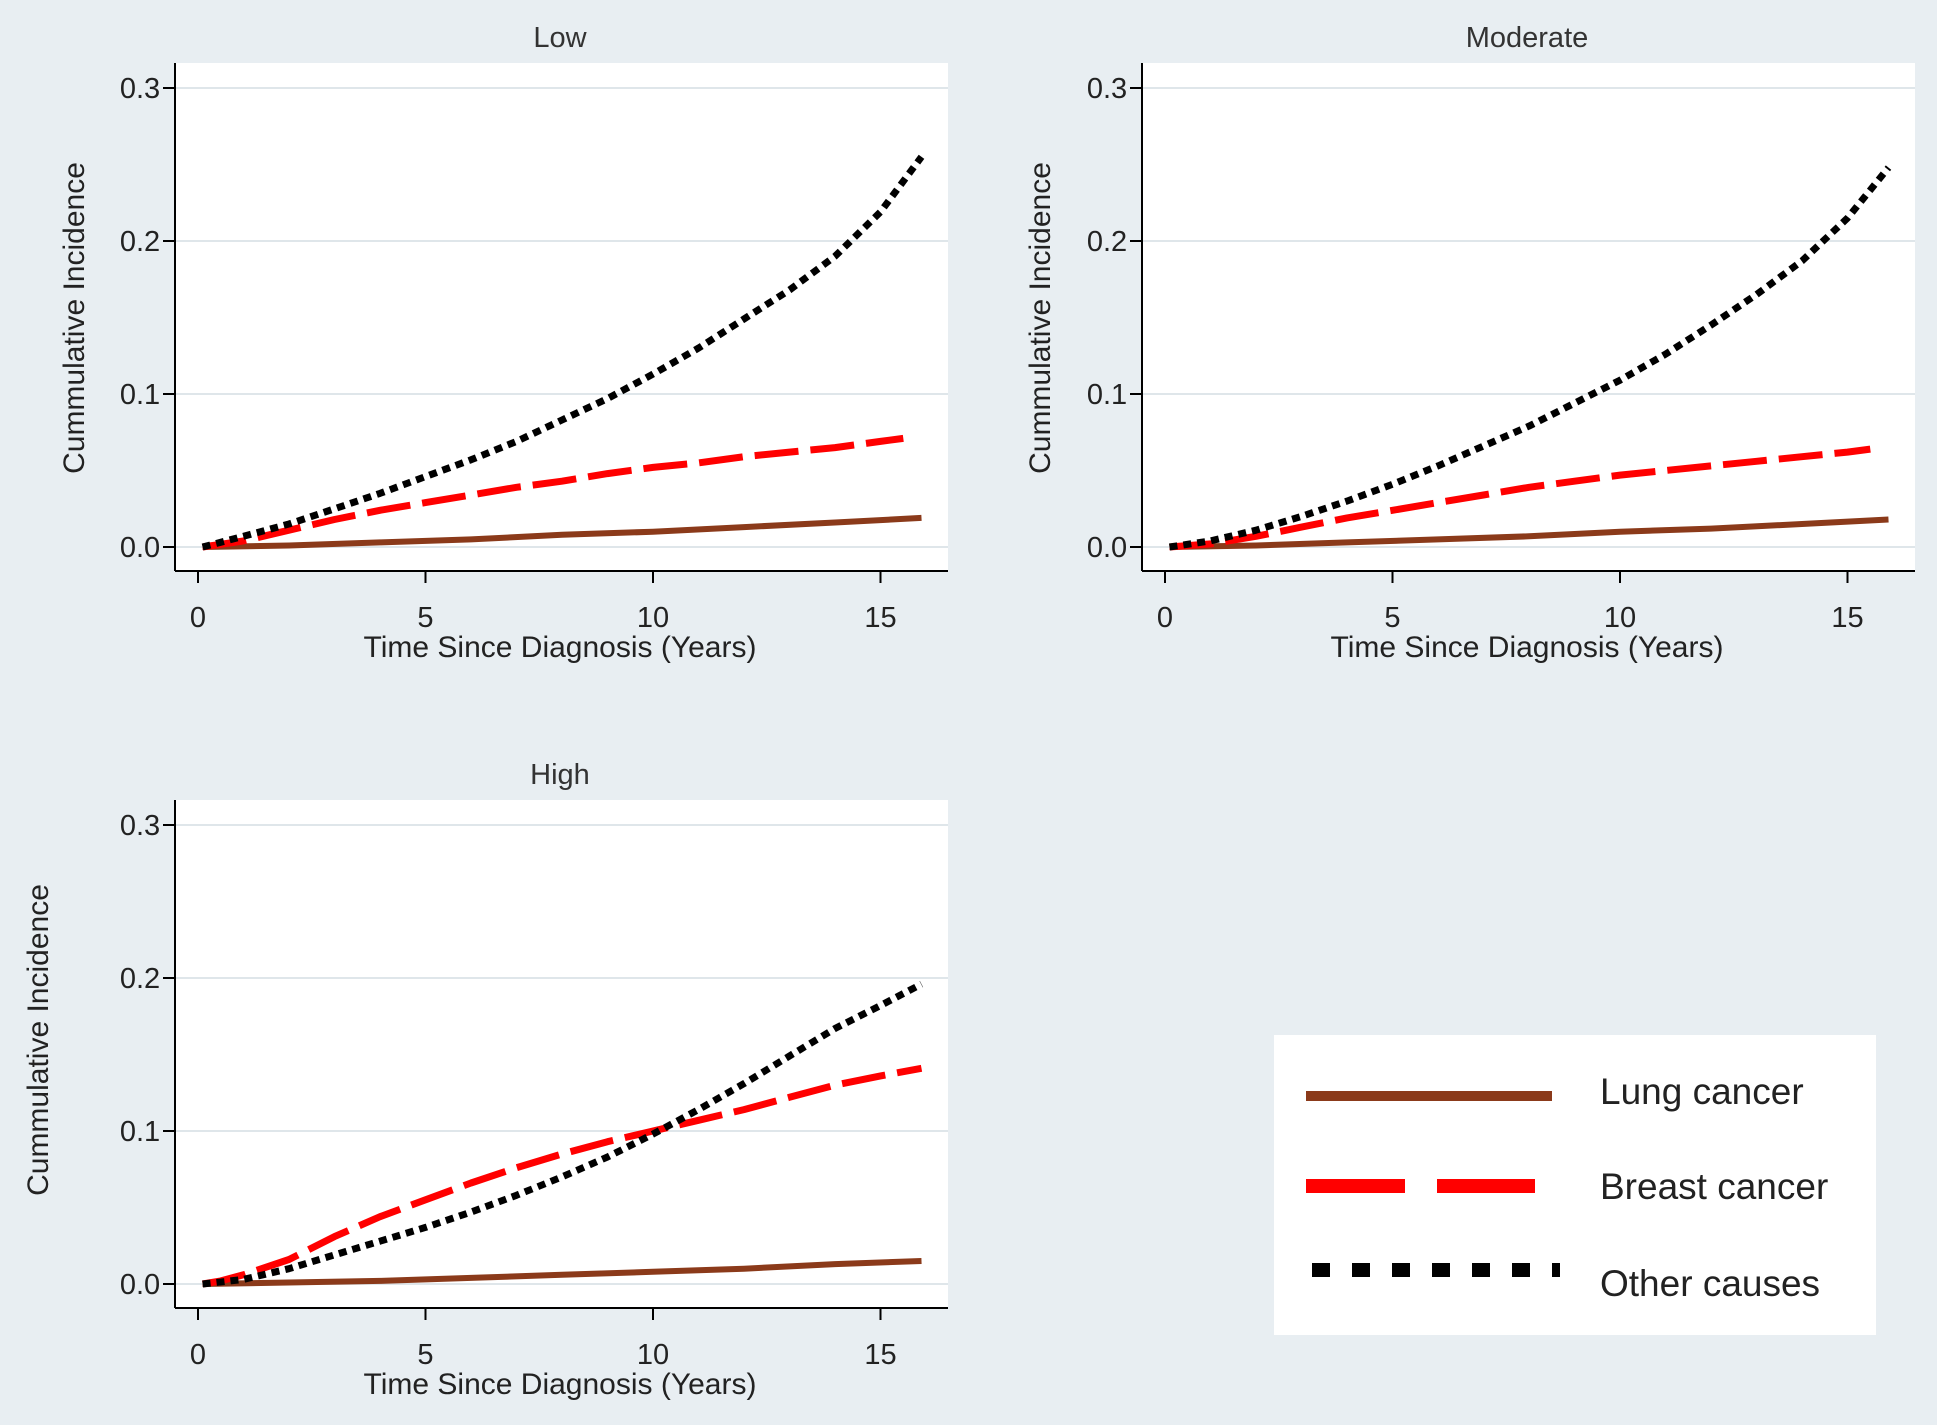 Image resolution: width=1937 pixels, height=1425 pixels. I want to click on legend-label-lung-cancer: Lung cancer, so click(1702, 1091).